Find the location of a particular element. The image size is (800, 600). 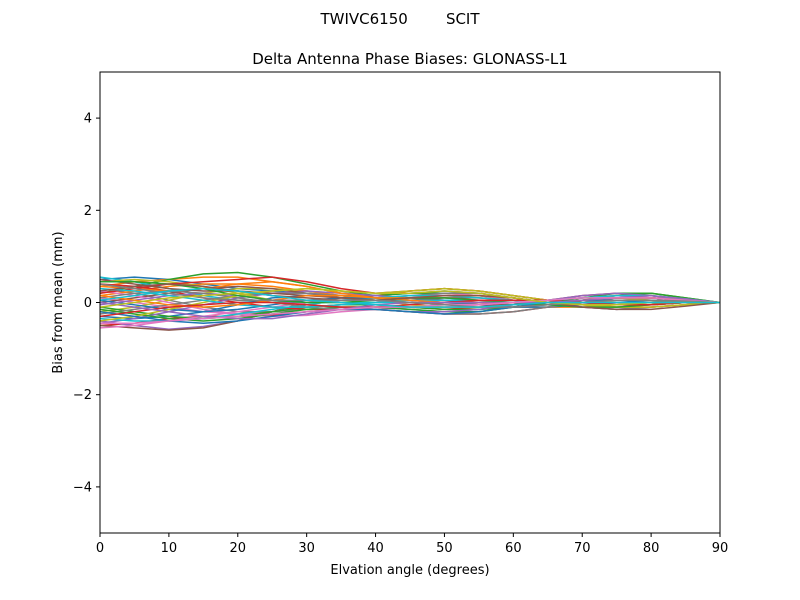

x-tick-label: 10 is located at coordinates (169, 548).